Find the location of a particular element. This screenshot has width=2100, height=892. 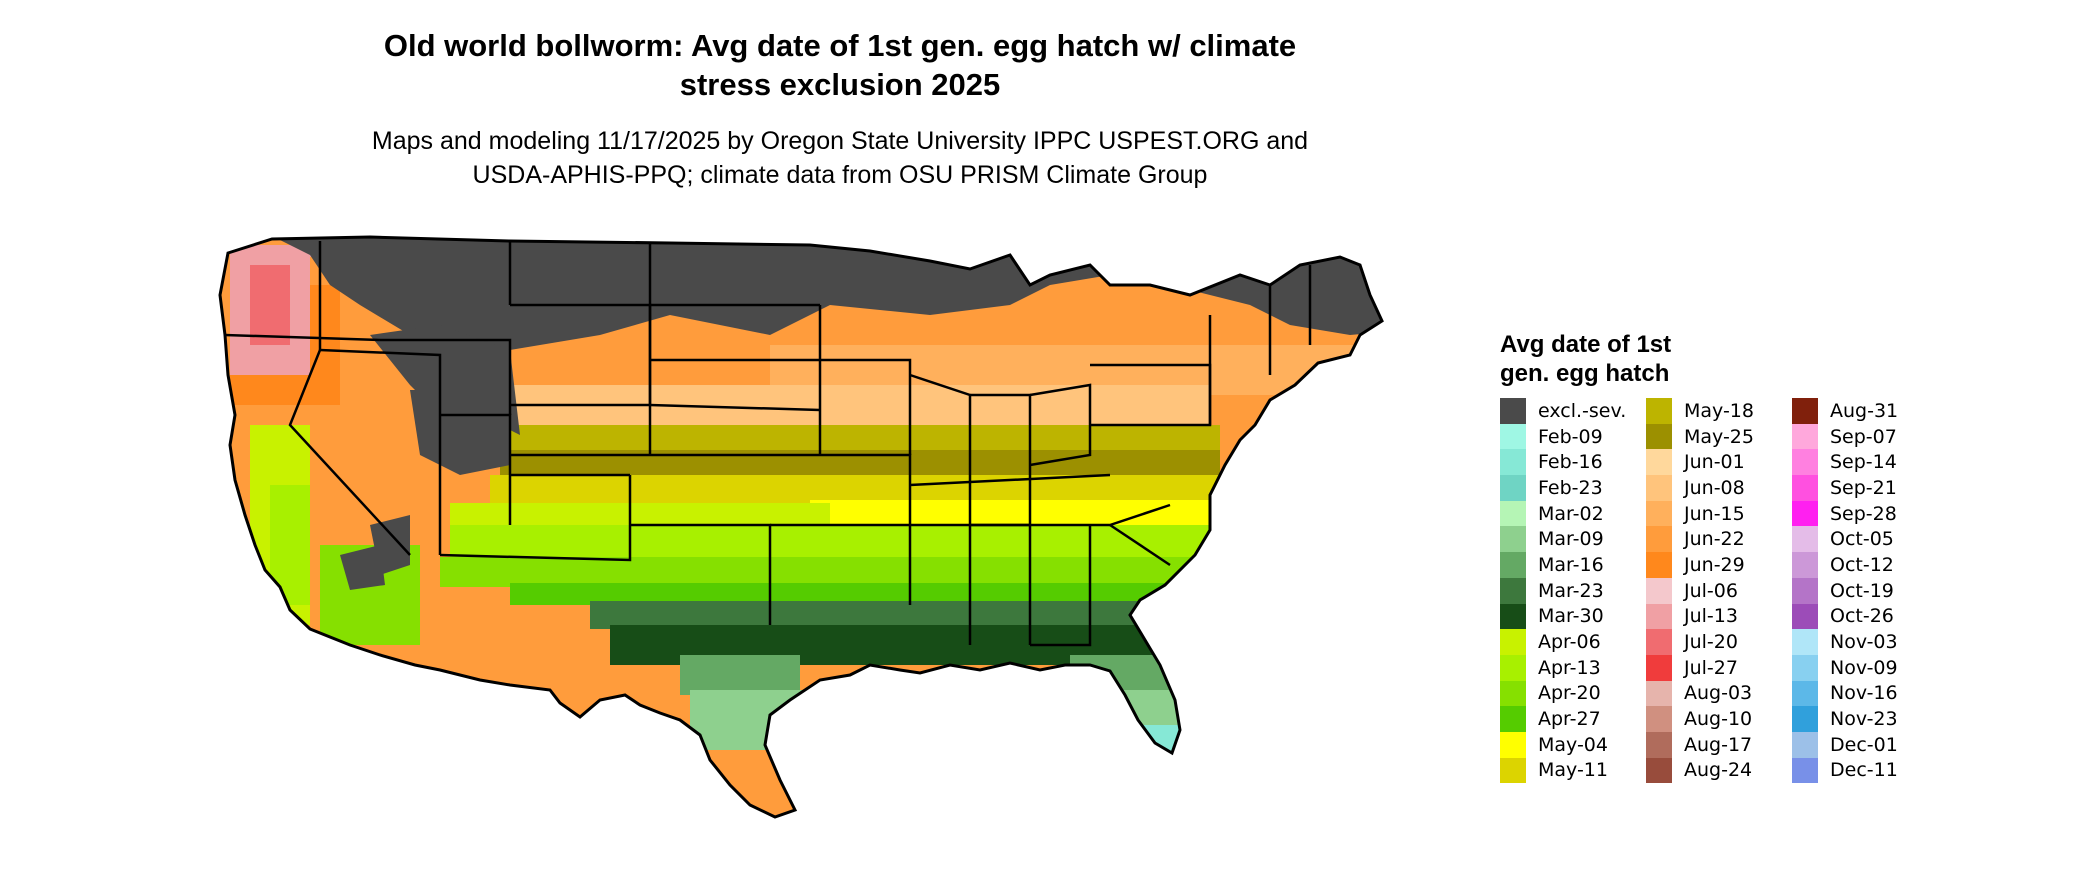

legend-item: Feb-16 is located at coordinates (1565, 462).